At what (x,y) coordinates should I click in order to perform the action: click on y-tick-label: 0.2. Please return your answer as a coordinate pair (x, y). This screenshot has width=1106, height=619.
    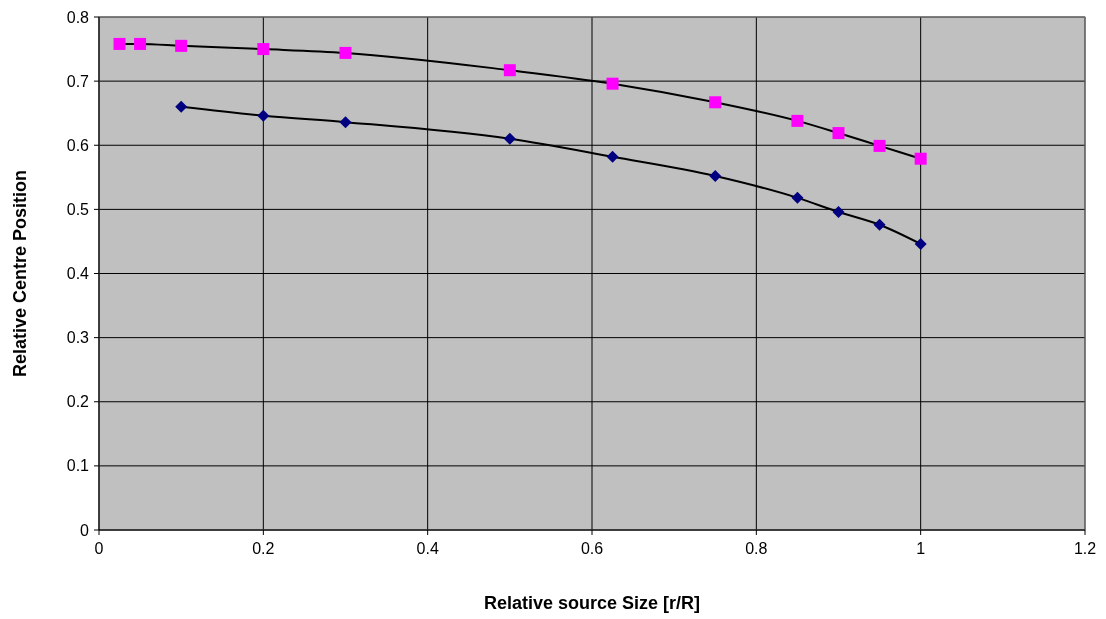
    Looking at the image, I should click on (78, 402).